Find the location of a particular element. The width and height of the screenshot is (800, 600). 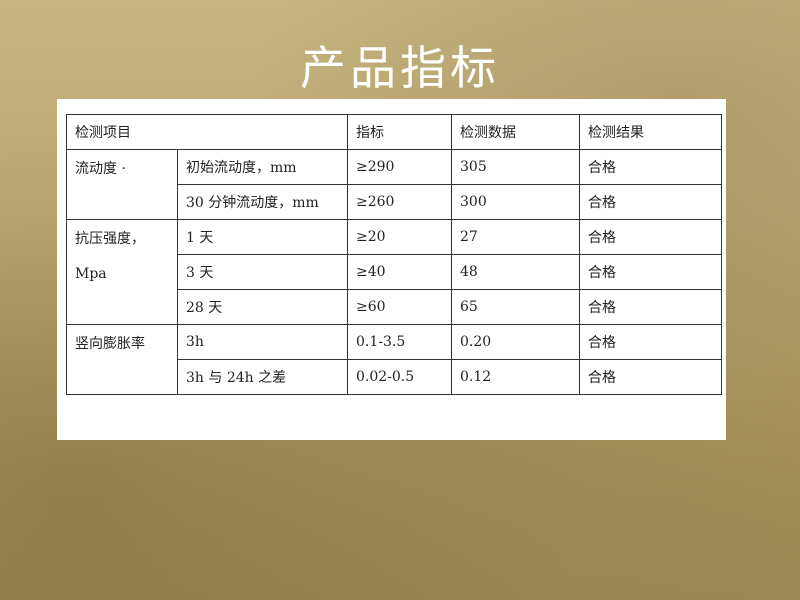

group-label: 抗压强度， is located at coordinates (110, 239).